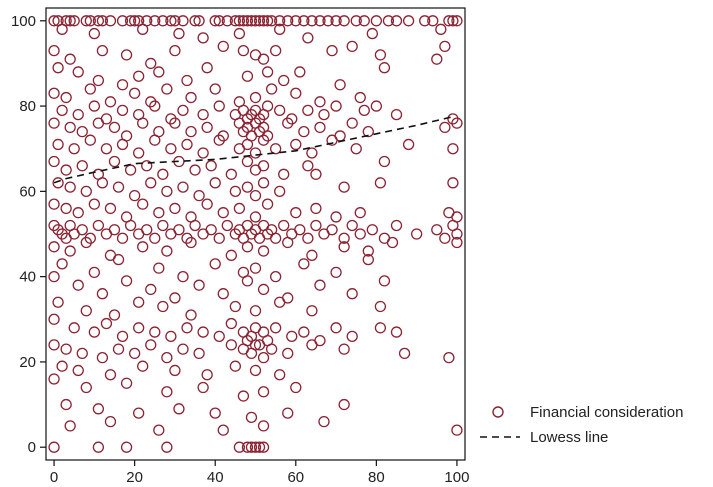 The image size is (713, 487). Describe the element at coordinates (606, 412) in the screenshot. I see `legend-label-financial-consideration: Financial consideration` at that location.